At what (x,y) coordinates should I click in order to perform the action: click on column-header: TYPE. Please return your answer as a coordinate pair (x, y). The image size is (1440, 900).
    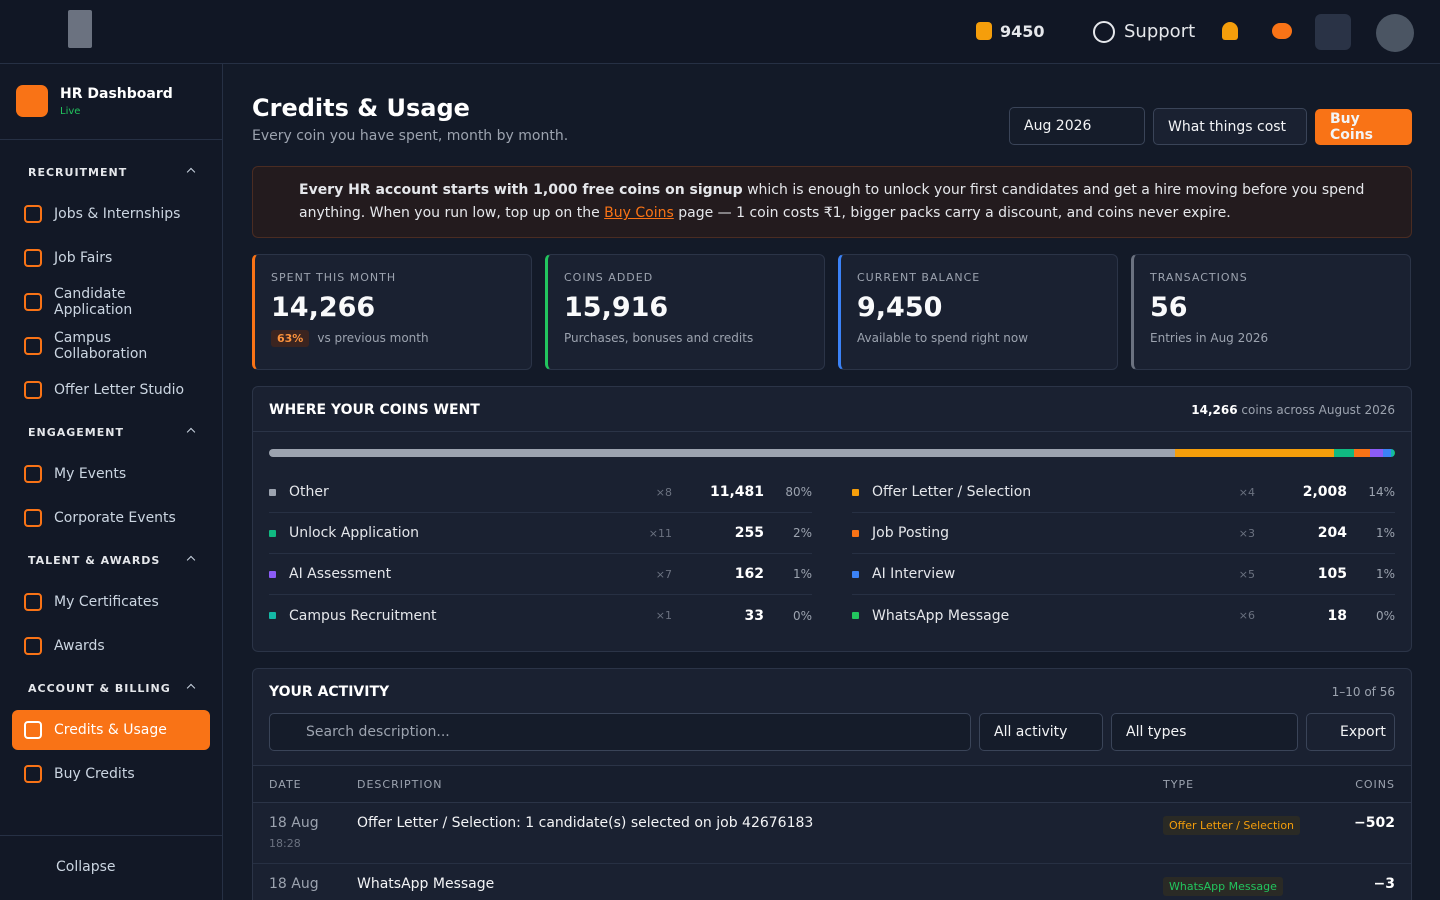
    Looking at the image, I should click on (1179, 784).